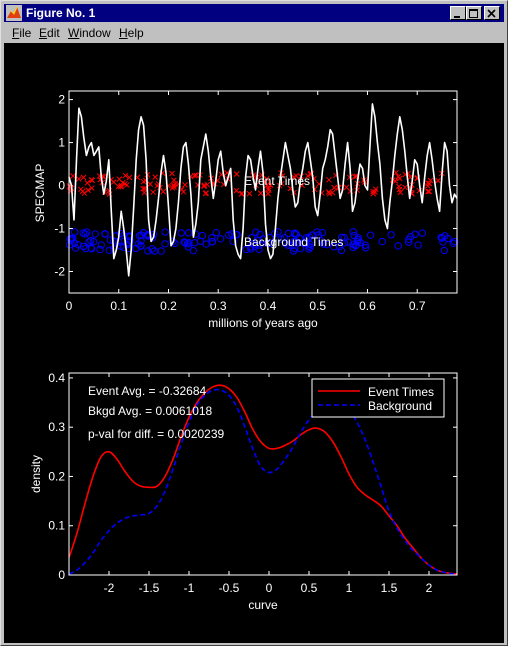  What do you see at coordinates (61, 143) in the screenshot?
I see `specmap-ytick-label: 1` at bounding box center [61, 143].